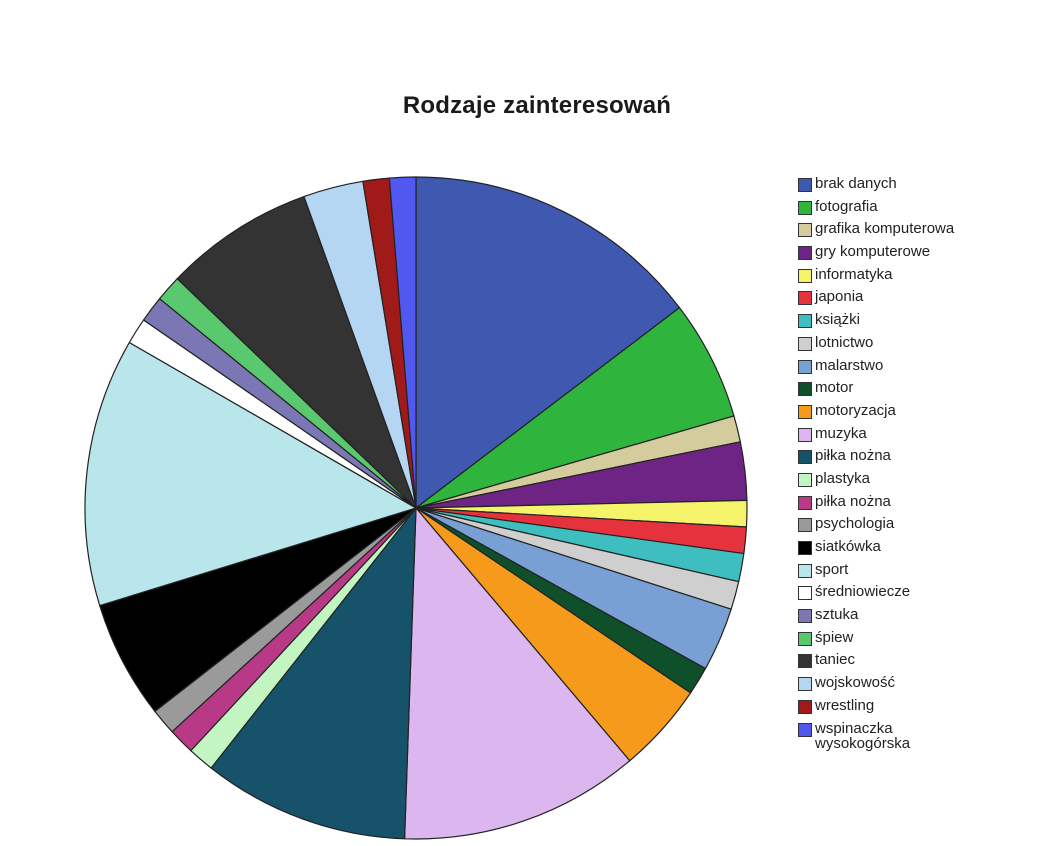 This screenshot has height=846, width=1050. Describe the element at coordinates (863, 735) in the screenshot. I see `legend-label: wspinaczka wysokogórska` at that location.